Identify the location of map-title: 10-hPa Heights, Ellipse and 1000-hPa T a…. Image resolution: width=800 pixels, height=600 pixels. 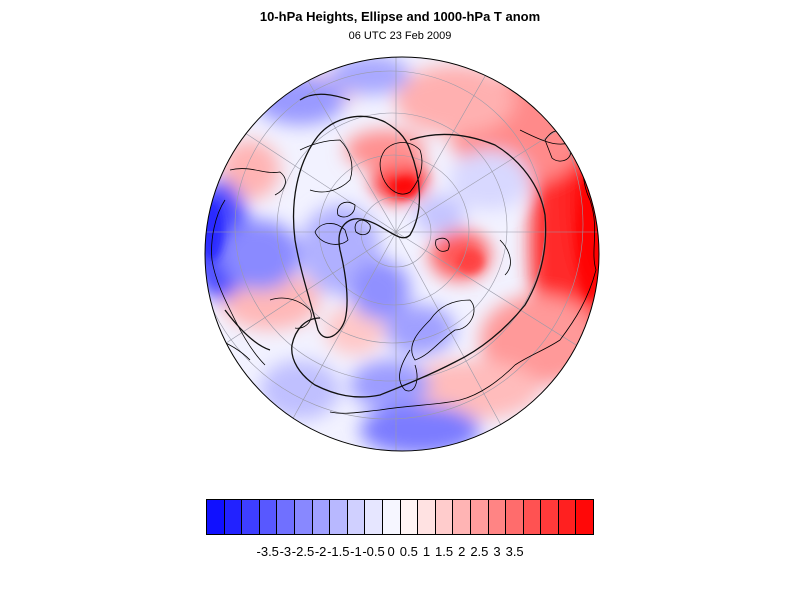
(400, 16).